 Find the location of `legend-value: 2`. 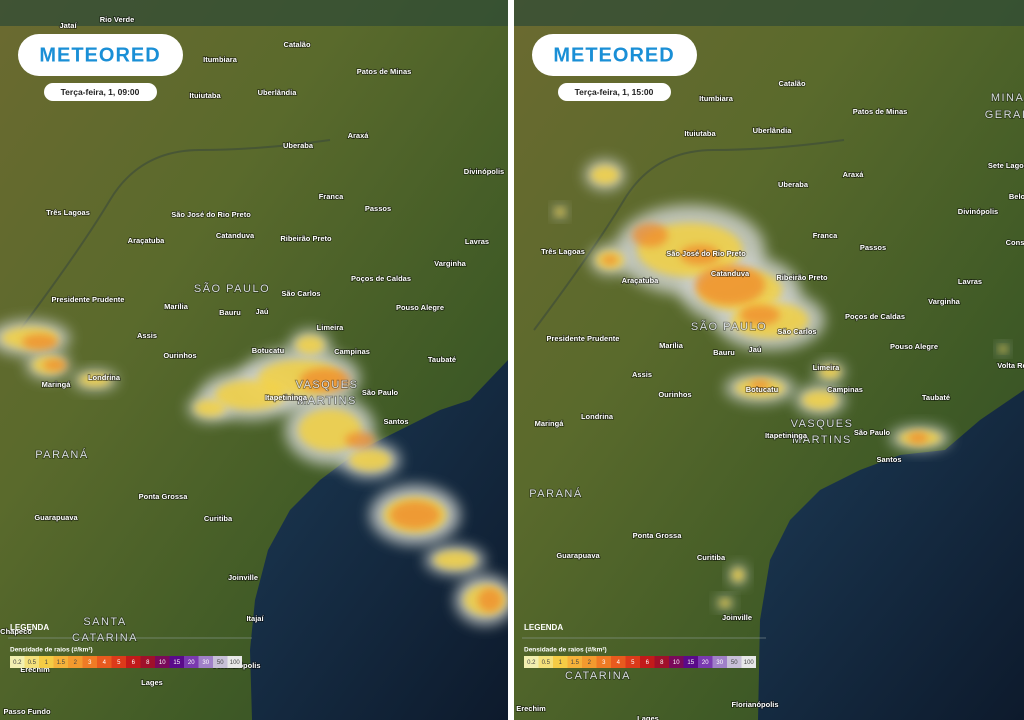

legend-value: 2 is located at coordinates (76, 663).